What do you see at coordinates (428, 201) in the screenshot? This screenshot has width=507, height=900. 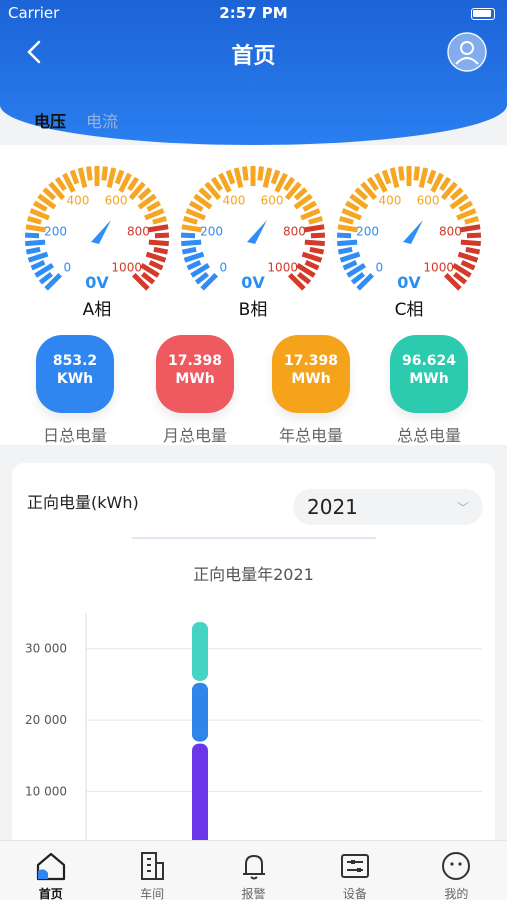 I see `gauge-tick-label: 600` at bounding box center [428, 201].